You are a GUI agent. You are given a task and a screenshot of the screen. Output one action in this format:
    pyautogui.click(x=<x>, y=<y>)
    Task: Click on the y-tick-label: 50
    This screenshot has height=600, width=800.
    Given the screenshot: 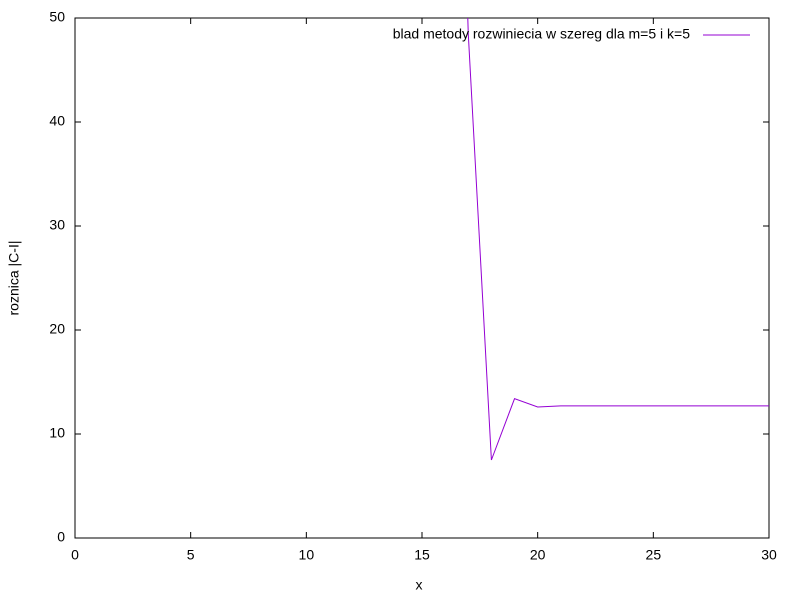 What is the action you would take?
    pyautogui.click(x=57, y=17)
    